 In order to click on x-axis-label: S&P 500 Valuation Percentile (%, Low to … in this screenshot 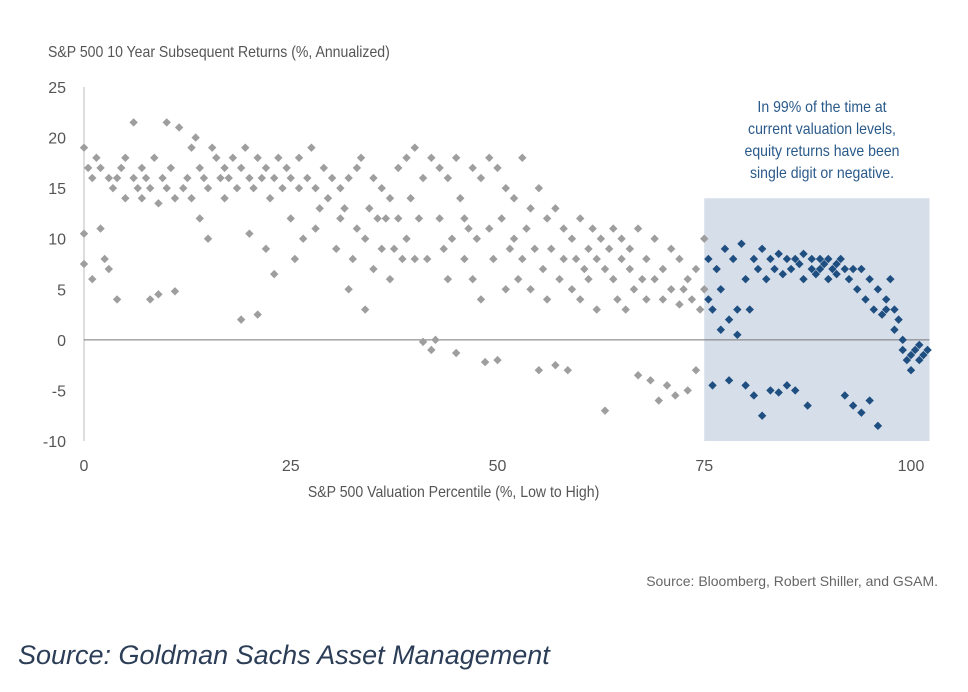, I will do `click(454, 492)`.